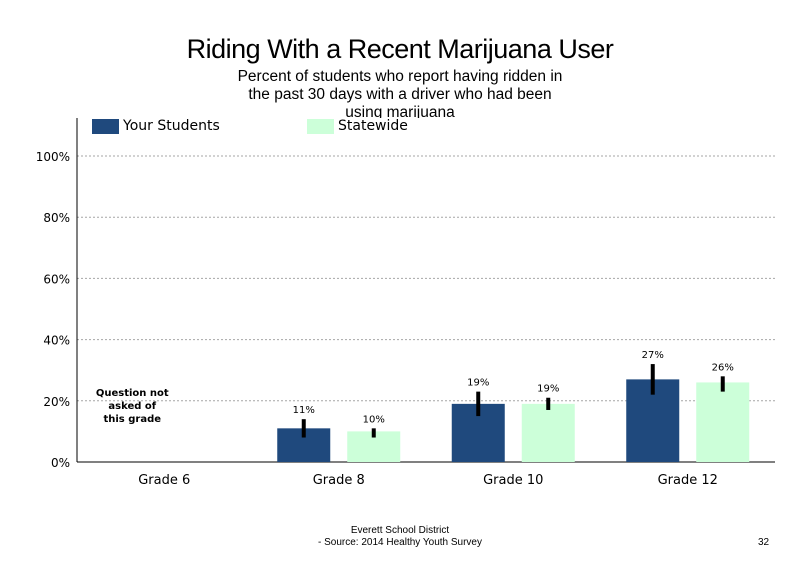 This screenshot has width=800, height=568. I want to click on y-tick-label: 100%, so click(53, 157).